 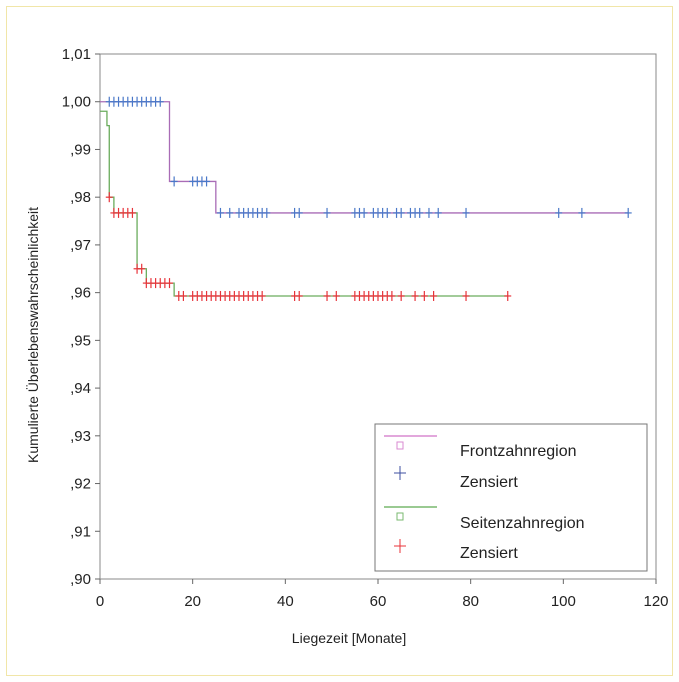 What do you see at coordinates (563, 601) in the screenshot?
I see `x-tick-label: 100` at bounding box center [563, 601].